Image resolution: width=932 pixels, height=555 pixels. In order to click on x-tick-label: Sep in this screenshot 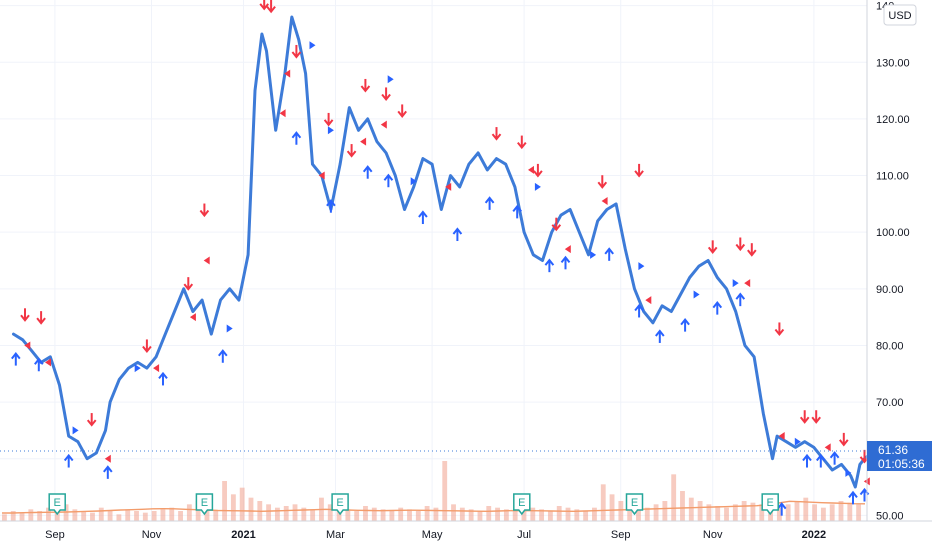, I will do `click(621, 535)`.